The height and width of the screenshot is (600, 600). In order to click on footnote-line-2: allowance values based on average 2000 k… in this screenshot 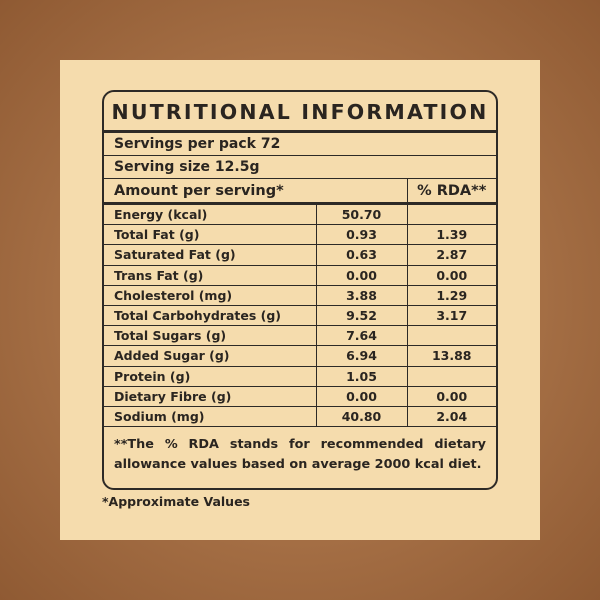, I will do `click(298, 465)`.